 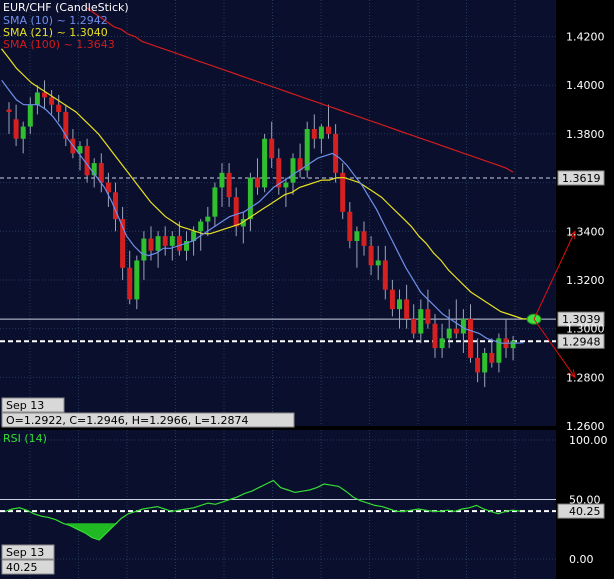 What do you see at coordinates (551, 304) in the screenshot?
I see `forecast-arrows` at bounding box center [551, 304].